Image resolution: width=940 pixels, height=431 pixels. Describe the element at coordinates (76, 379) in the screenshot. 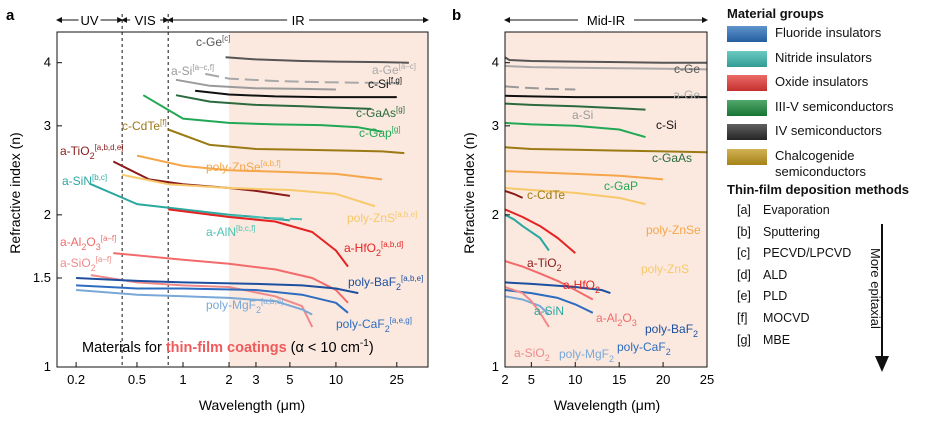

I see `panel-a-xtick-label: 0.2` at that location.